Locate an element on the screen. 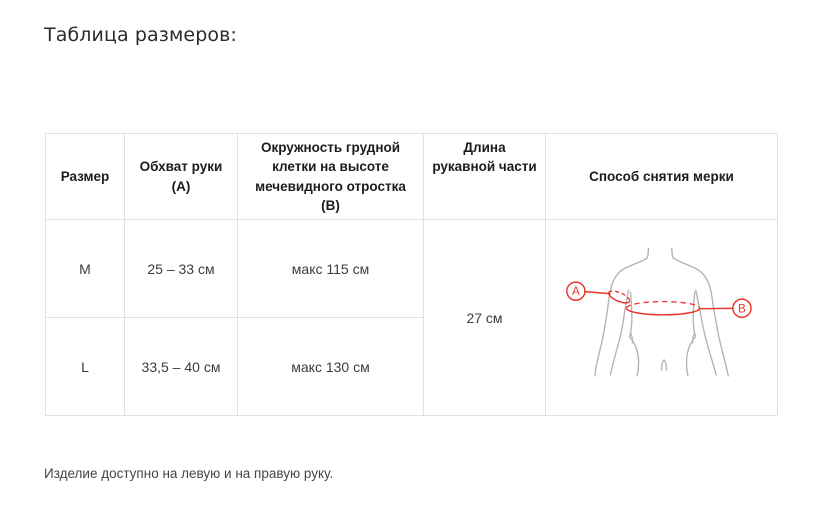  neck-right-line is located at coordinates (672, 253).